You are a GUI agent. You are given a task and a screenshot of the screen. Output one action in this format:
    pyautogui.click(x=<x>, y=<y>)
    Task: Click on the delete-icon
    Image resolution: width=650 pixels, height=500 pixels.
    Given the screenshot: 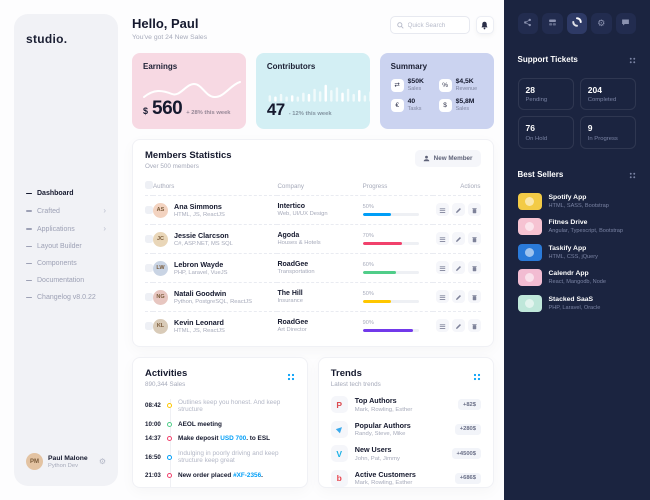 What is the action you would take?
    pyautogui.click(x=474, y=267)
    